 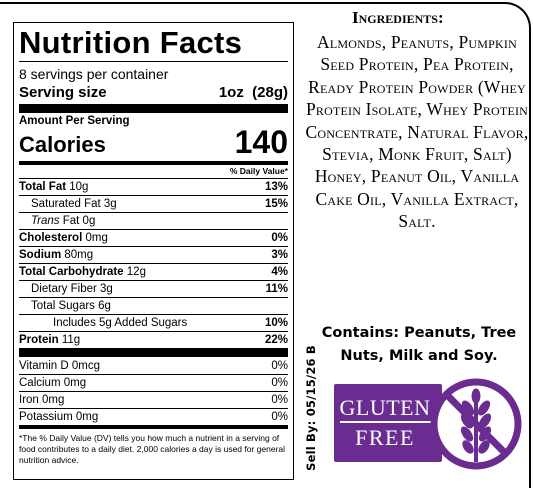 I want to click on nutrient-row-sodium: Sodium 80mg 3%, so click(x=153, y=254).